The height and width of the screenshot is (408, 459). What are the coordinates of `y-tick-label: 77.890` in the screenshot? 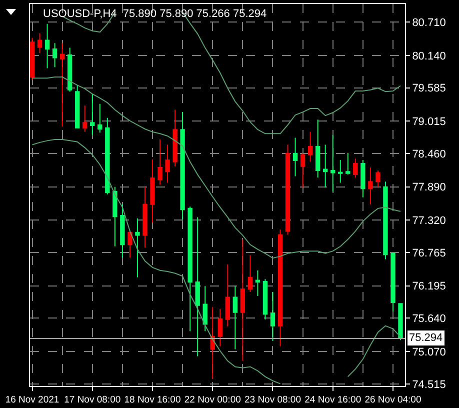 It's located at (429, 188).